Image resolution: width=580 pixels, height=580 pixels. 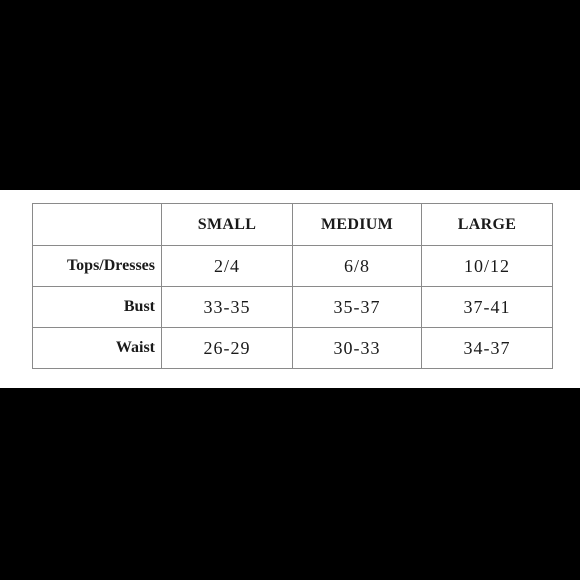 What do you see at coordinates (487, 266) in the screenshot?
I see `size-value: 10/12` at bounding box center [487, 266].